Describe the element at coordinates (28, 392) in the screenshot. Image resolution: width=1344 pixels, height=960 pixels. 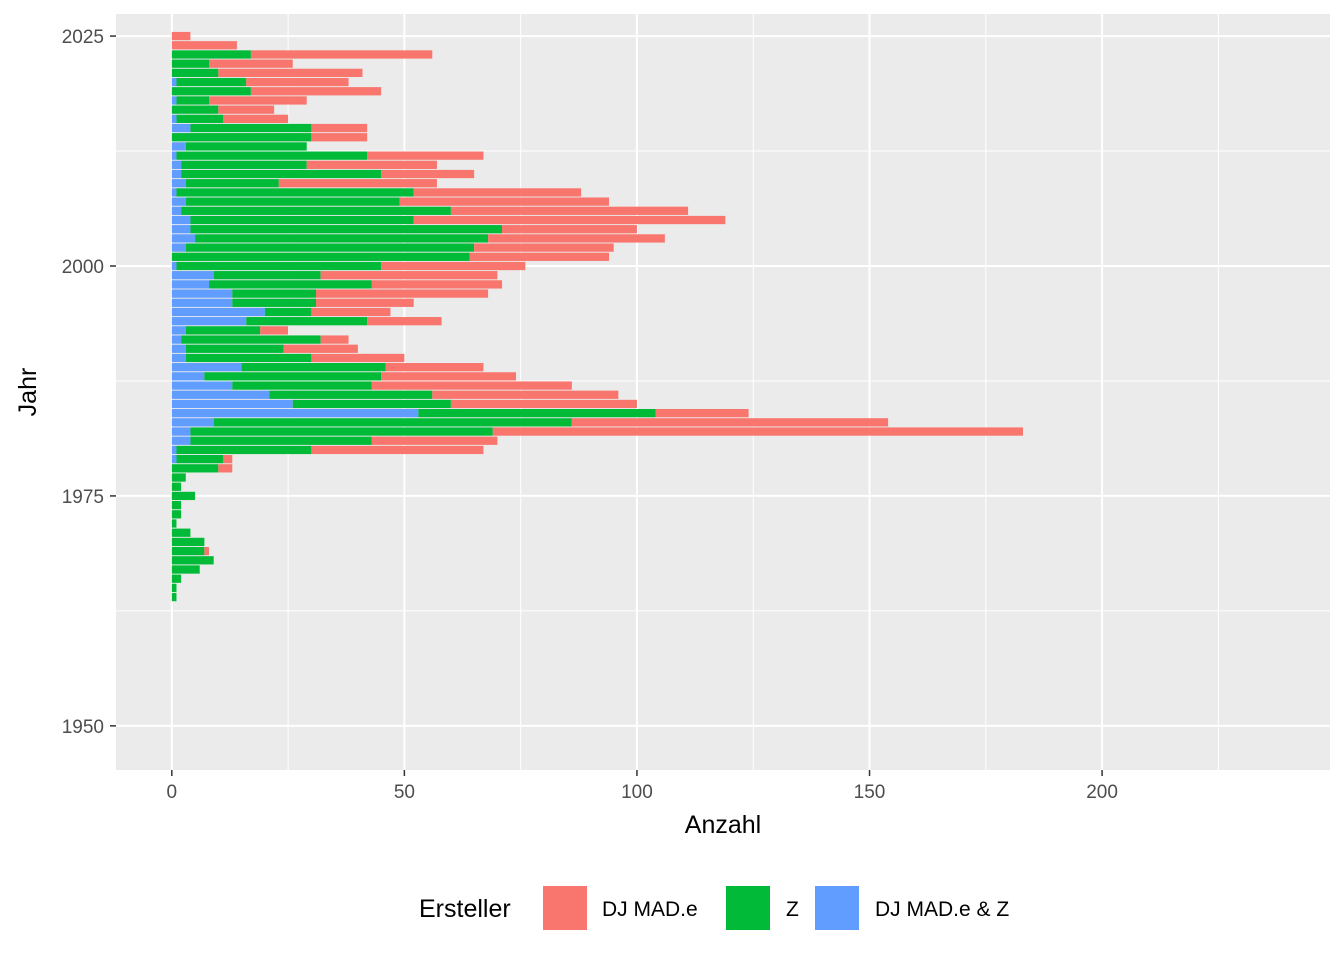
I see `y-axis-title: Jahr` at that location.